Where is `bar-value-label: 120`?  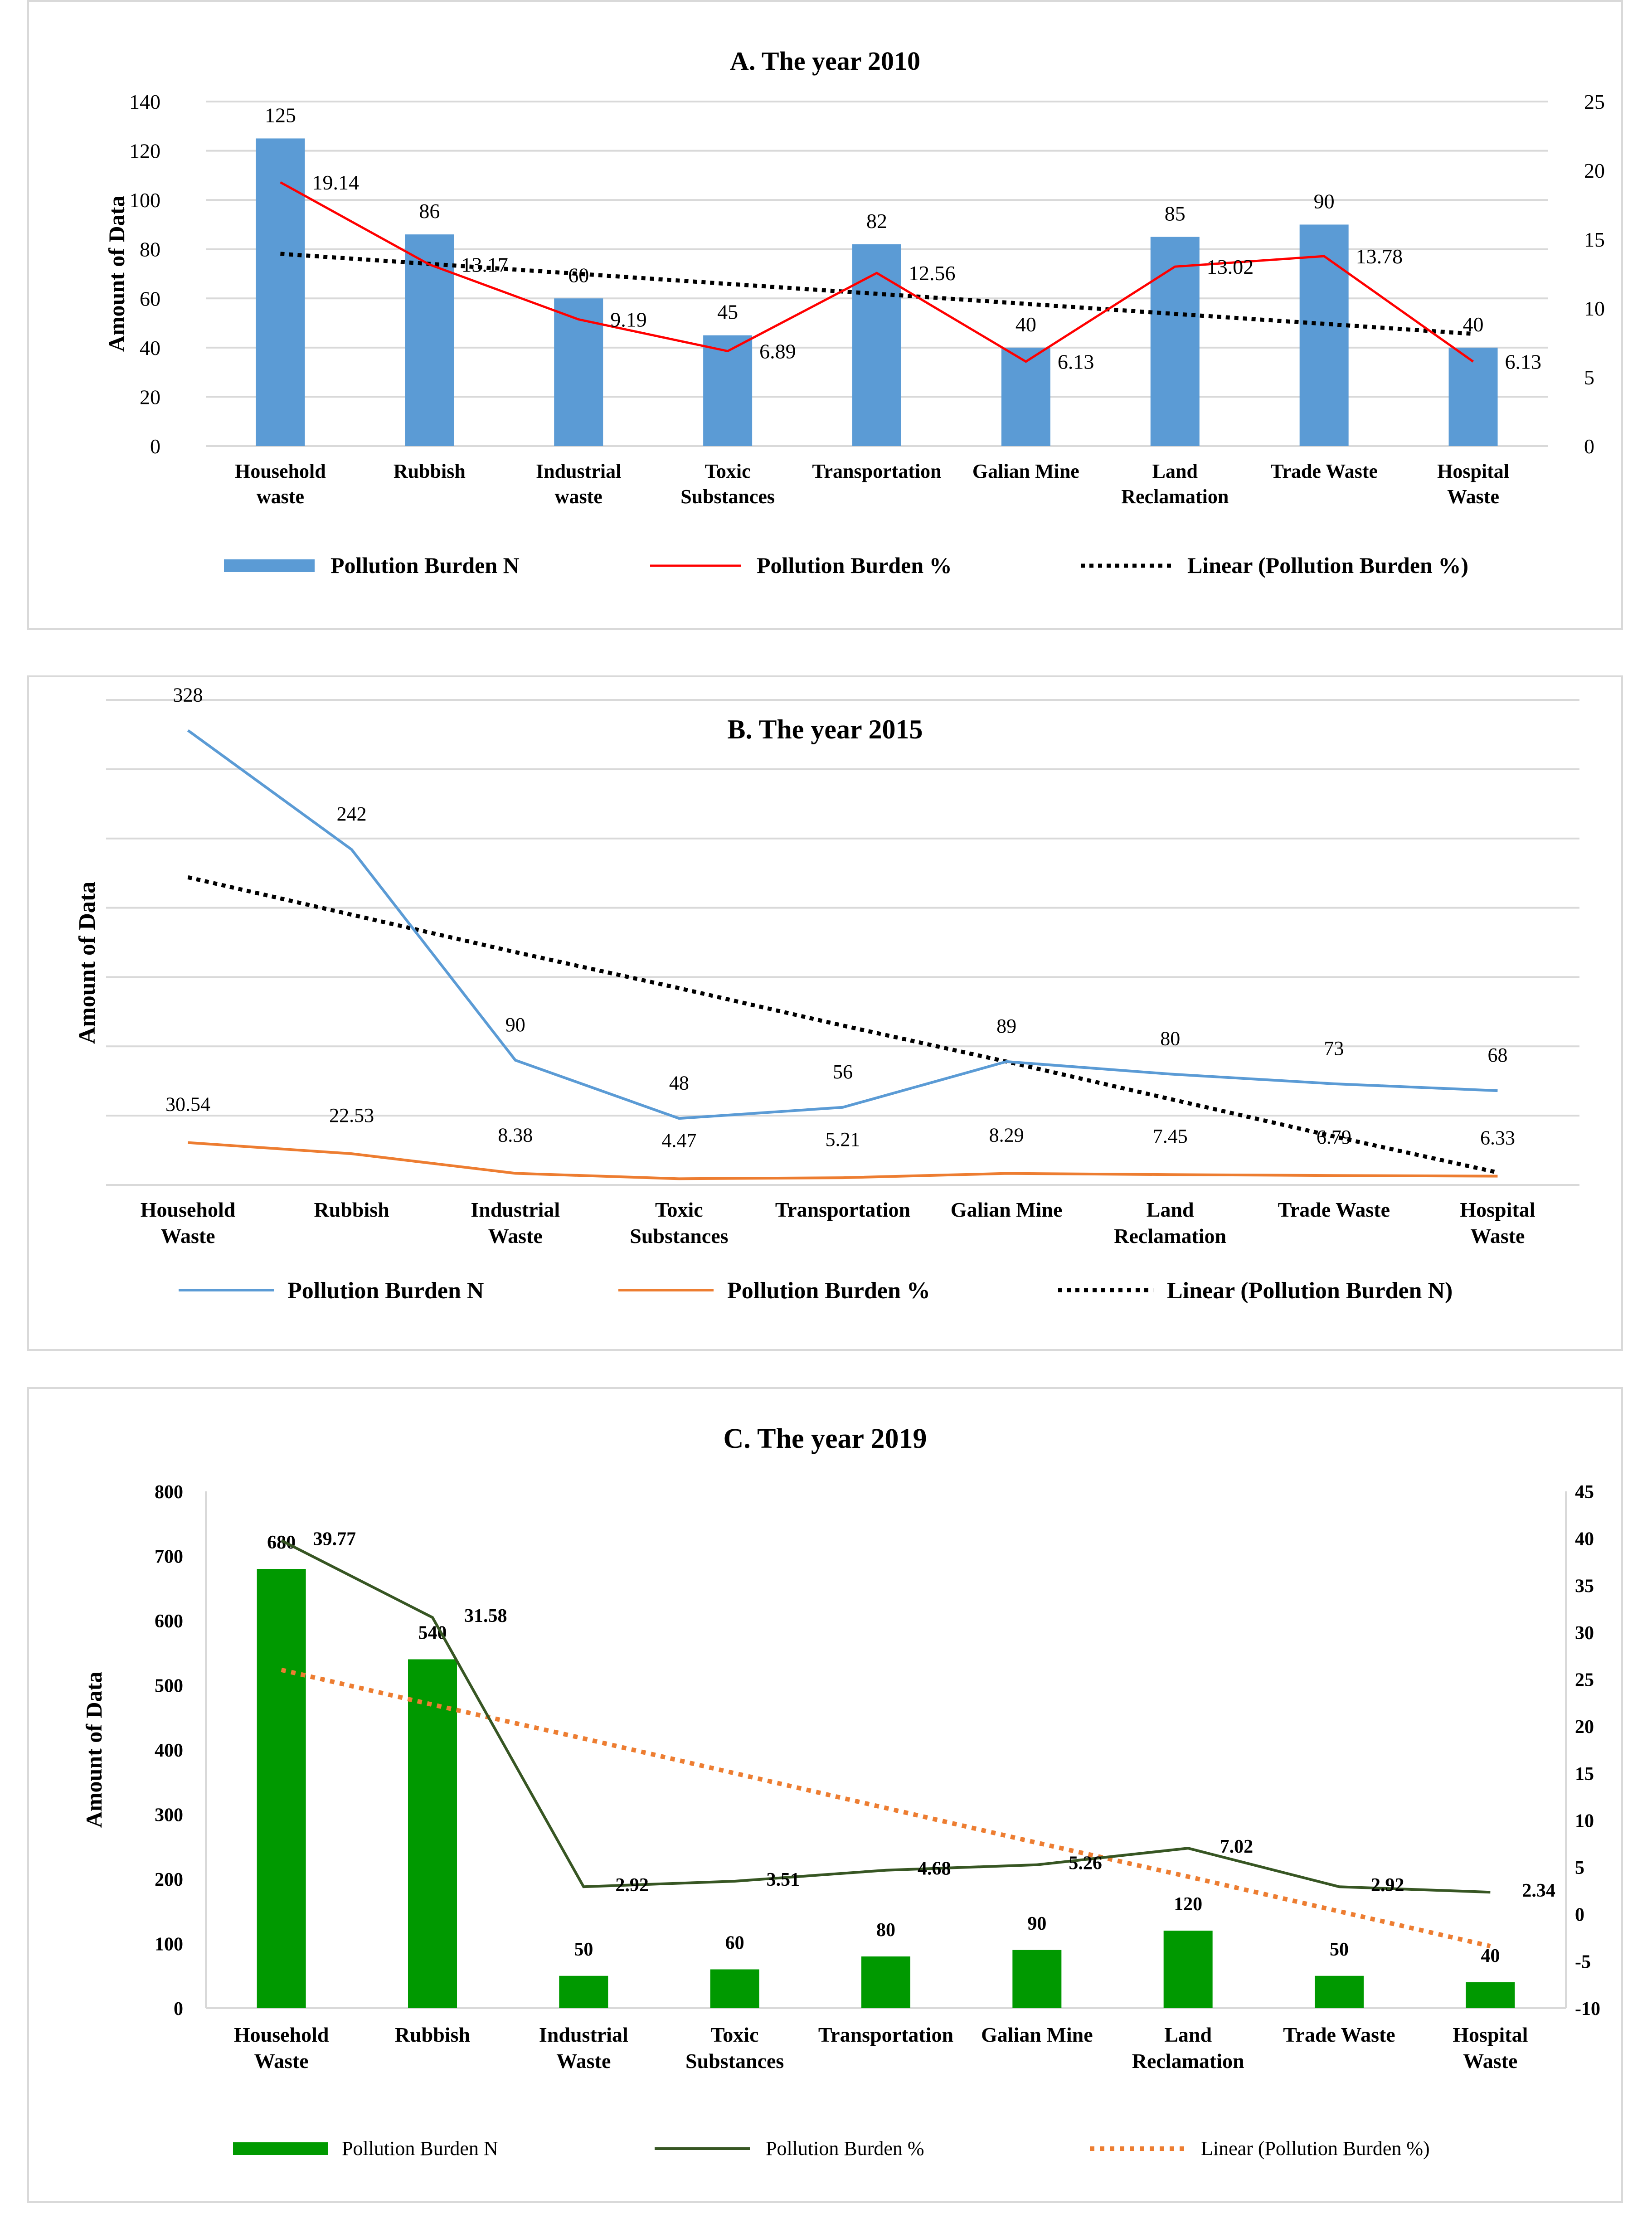 bar-value-label: 120 is located at coordinates (1188, 1904).